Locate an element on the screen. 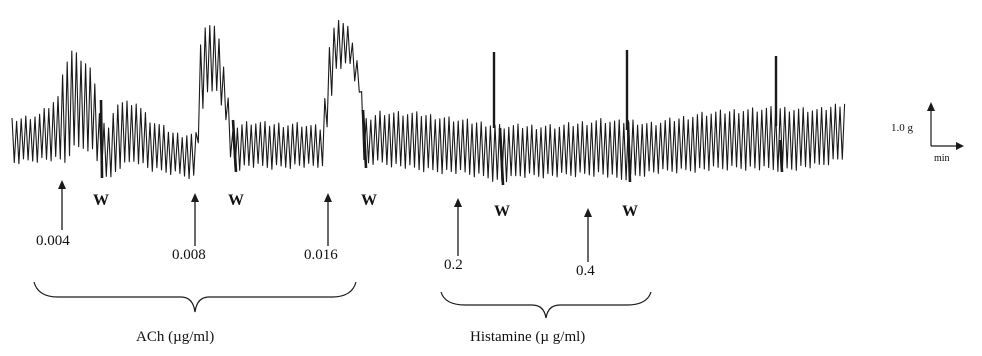 Image resolution: width=982 pixels, height=356 pixels. dose-label-histamine-2: 0.4 is located at coordinates (585, 271).